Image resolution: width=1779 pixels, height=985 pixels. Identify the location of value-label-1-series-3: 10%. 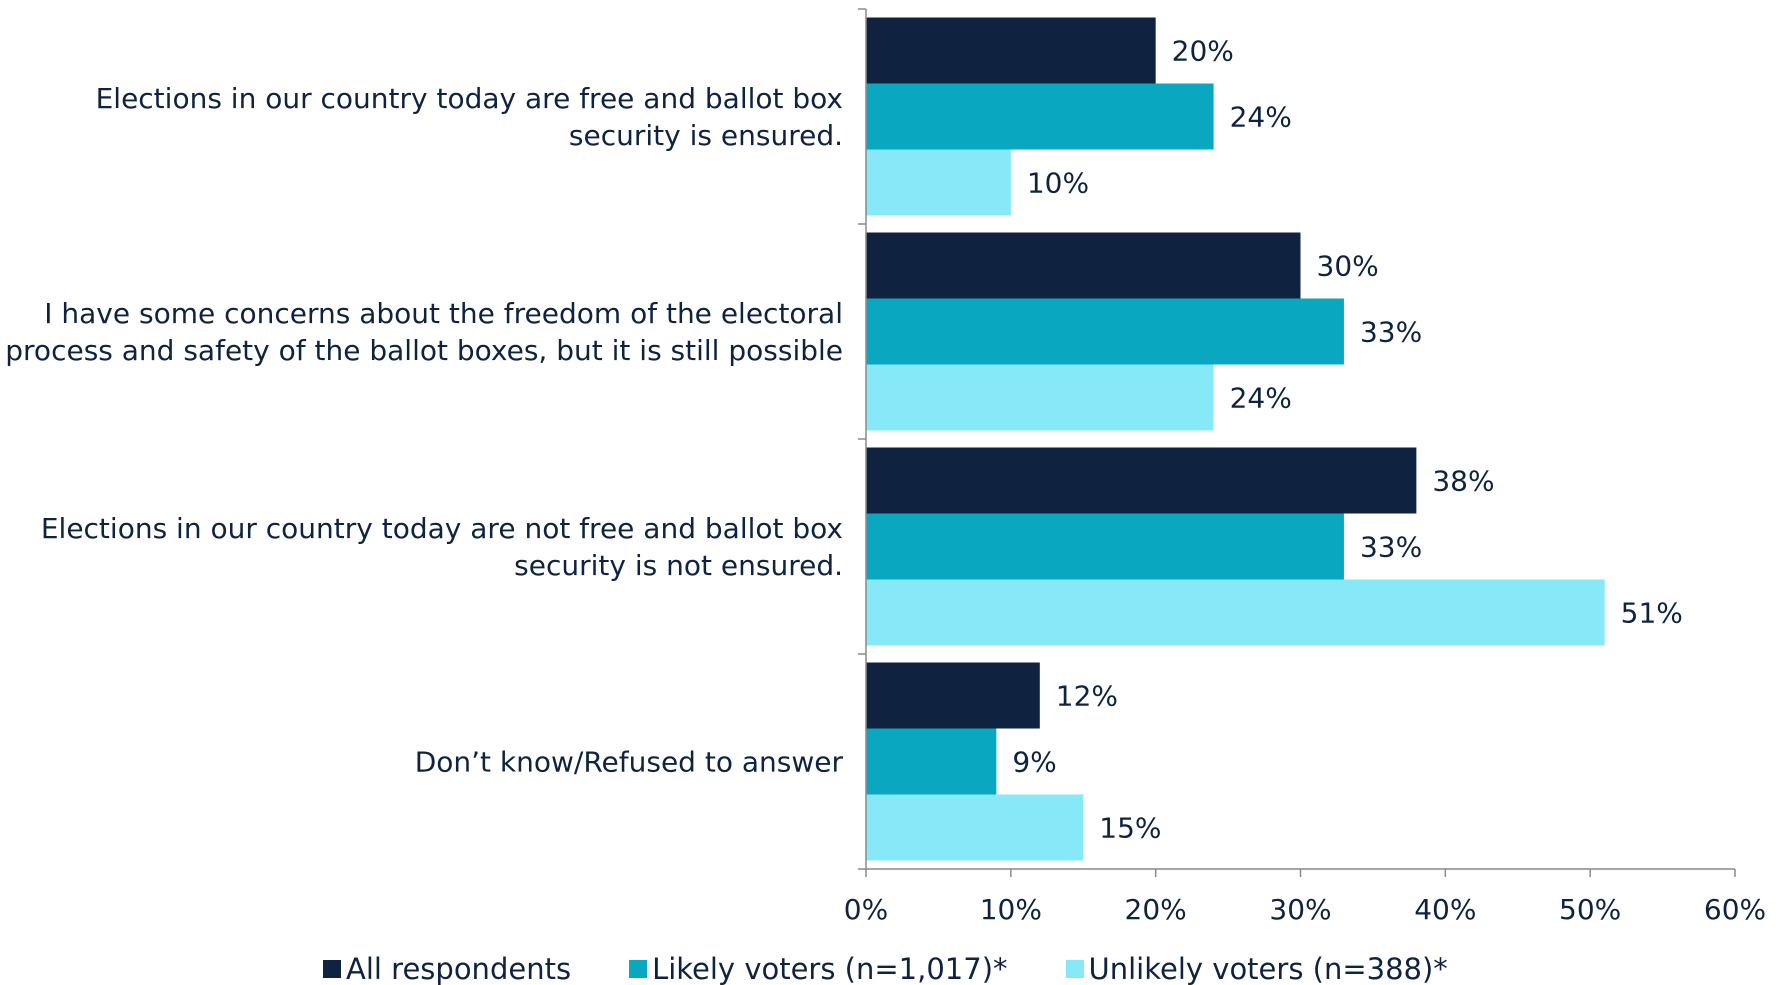
(1058, 183).